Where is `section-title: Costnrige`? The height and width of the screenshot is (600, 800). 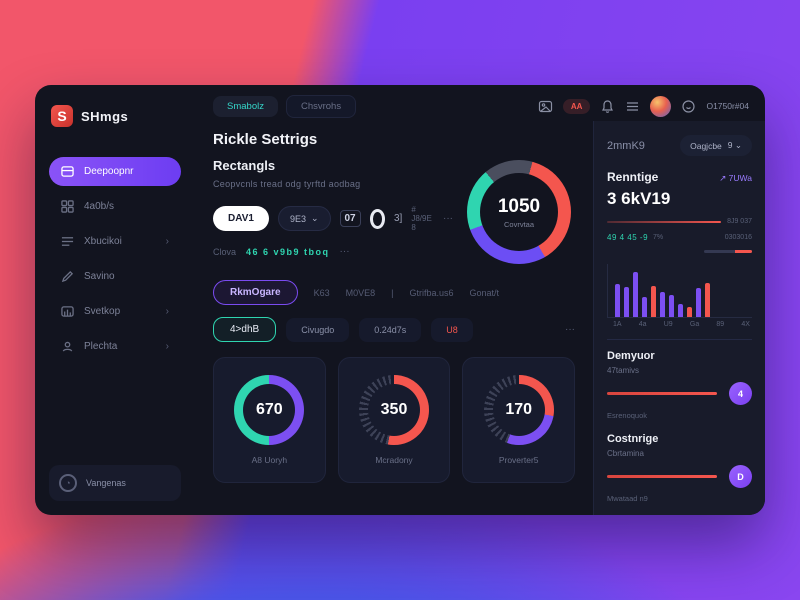 section-title: Costnrige is located at coordinates (633, 439).